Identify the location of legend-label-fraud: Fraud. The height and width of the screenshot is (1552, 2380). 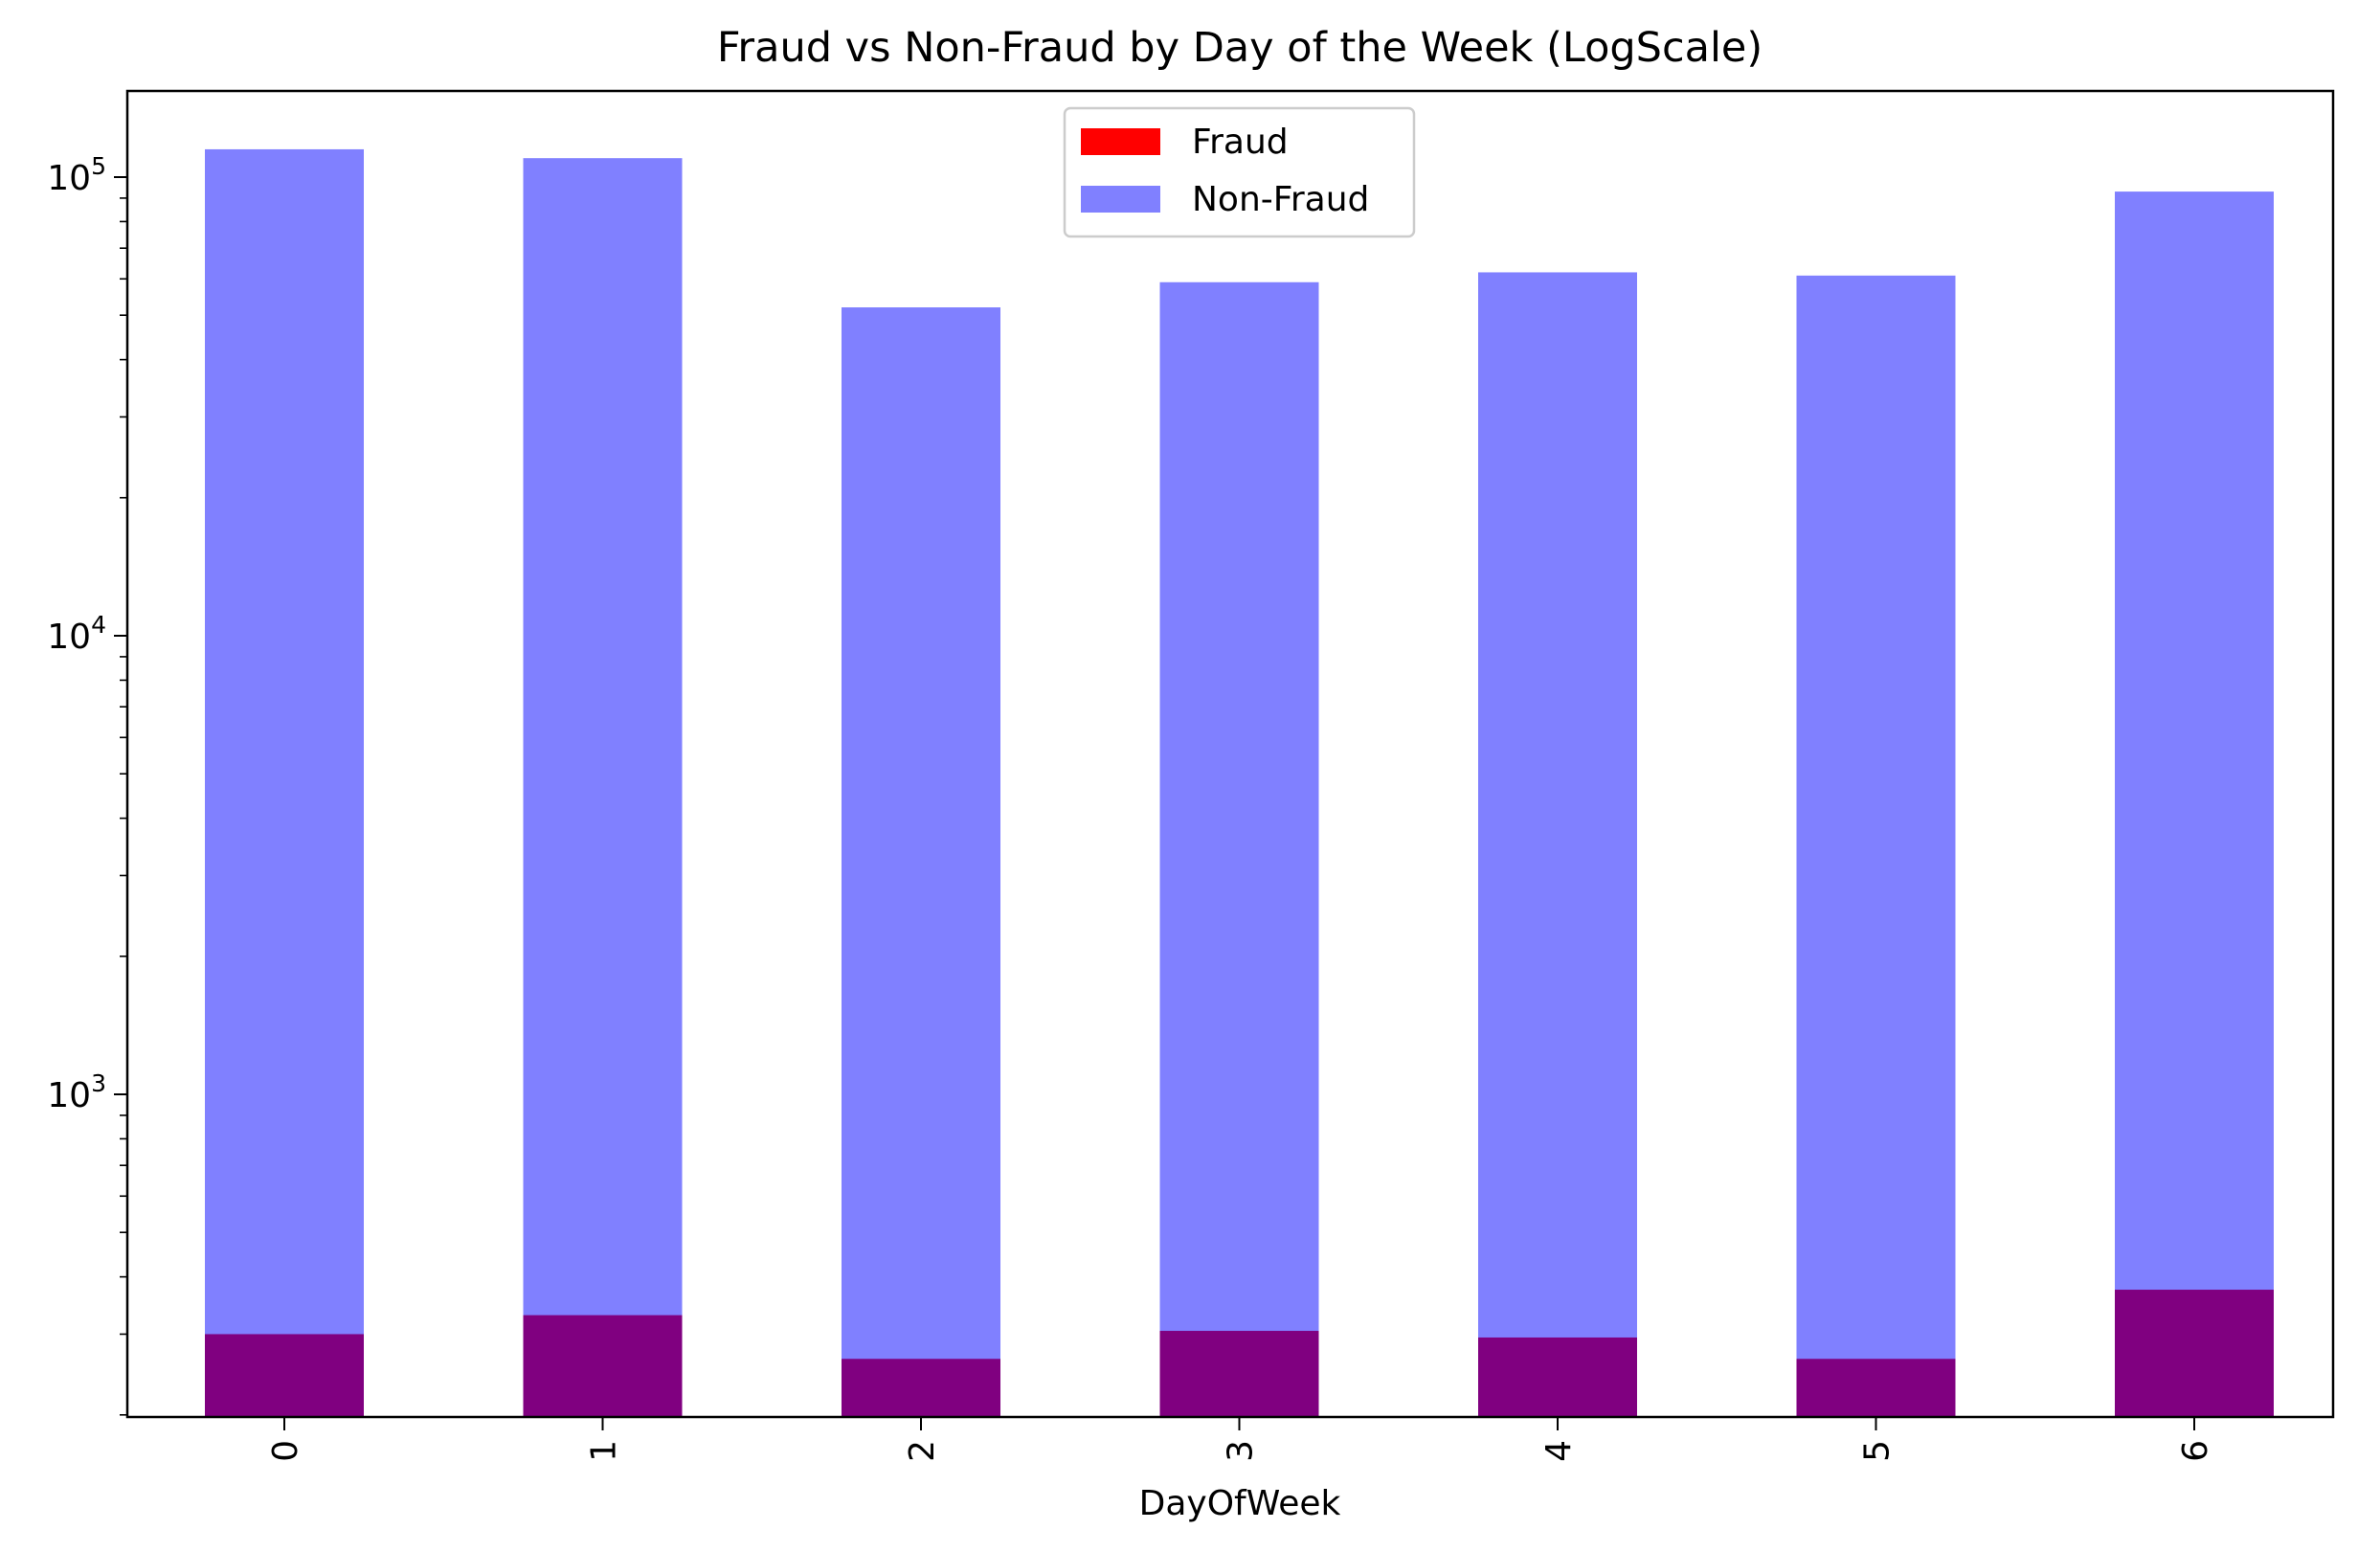
(1241, 143).